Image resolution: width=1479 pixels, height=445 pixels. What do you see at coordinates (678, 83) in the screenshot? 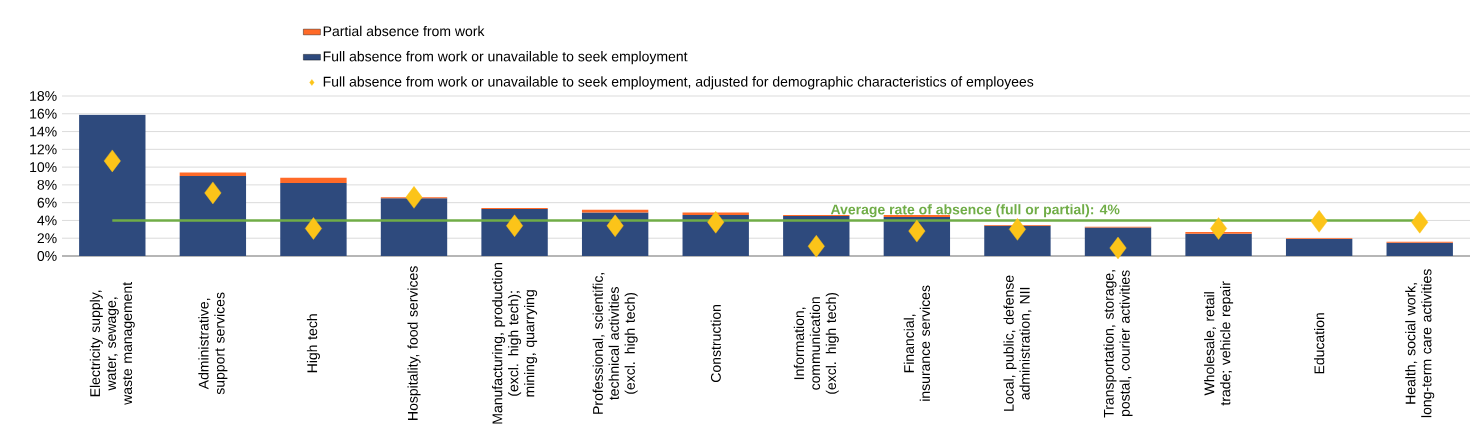
I see `legend-label: Full absence from work or unavailable to seek employment, adjusted for demographic characteristics of employees` at bounding box center [678, 83].